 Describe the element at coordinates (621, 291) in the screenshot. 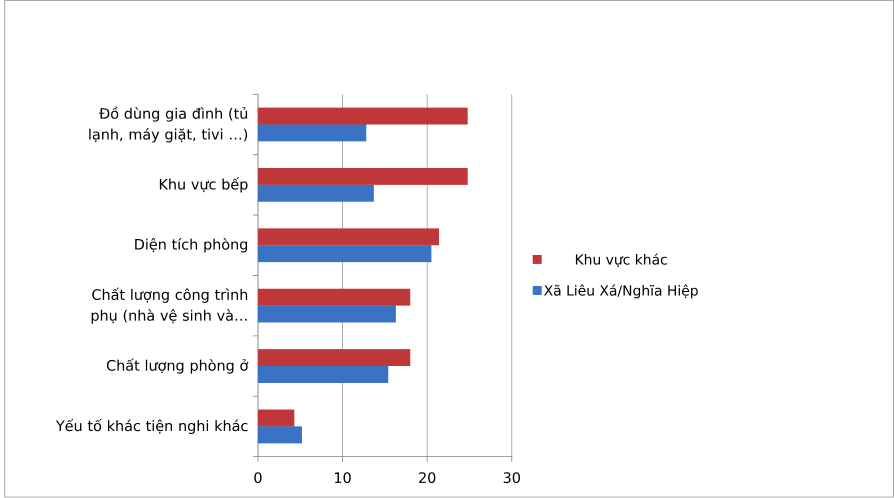

I see `legend-label: Xã Liêu Xá/Nghĩa Hiệp` at that location.